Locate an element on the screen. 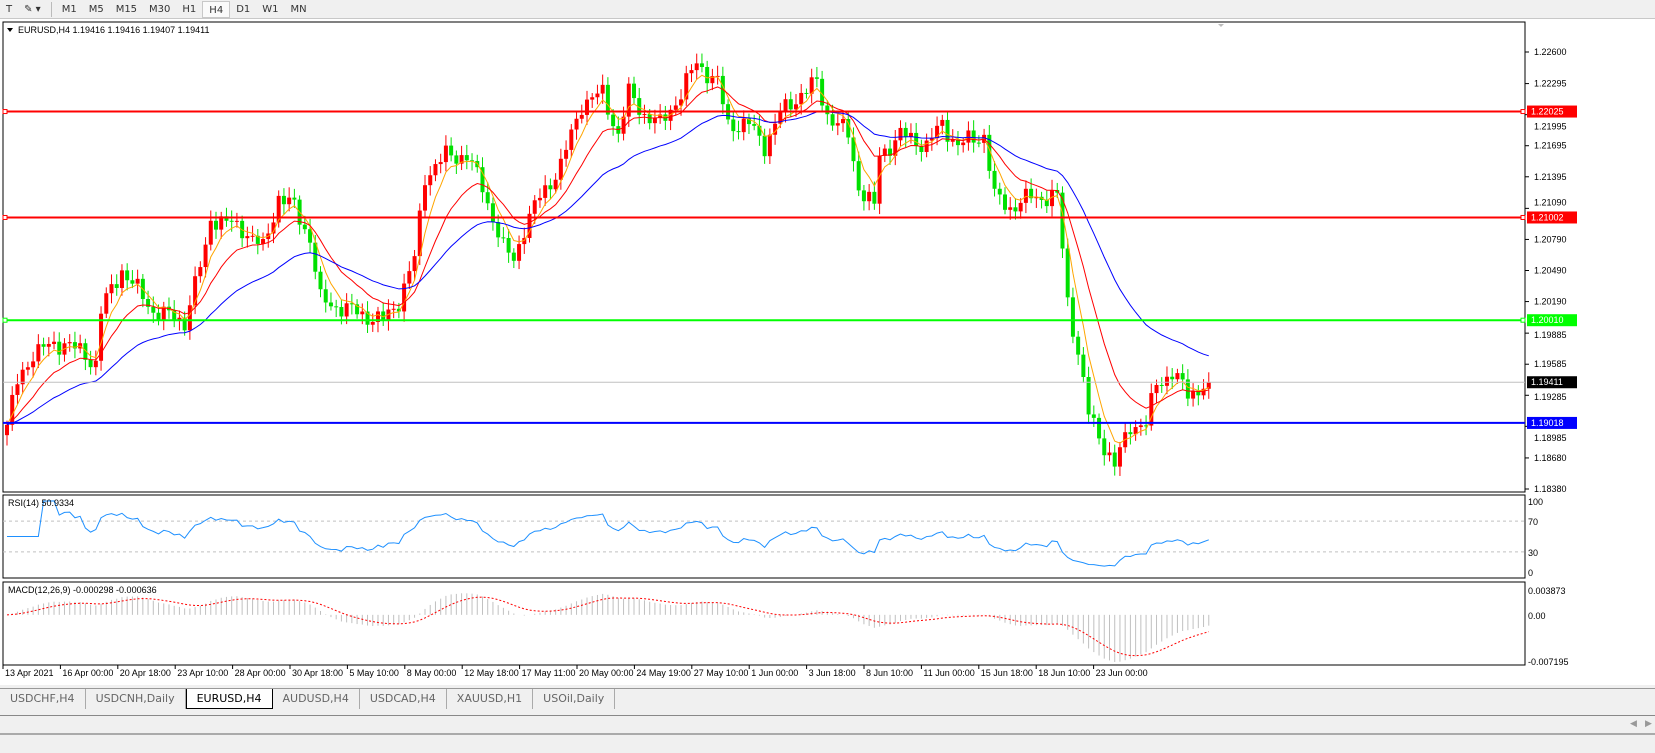 This screenshot has width=1655, height=753. timeframe-MN: MN is located at coordinates (298, 9).